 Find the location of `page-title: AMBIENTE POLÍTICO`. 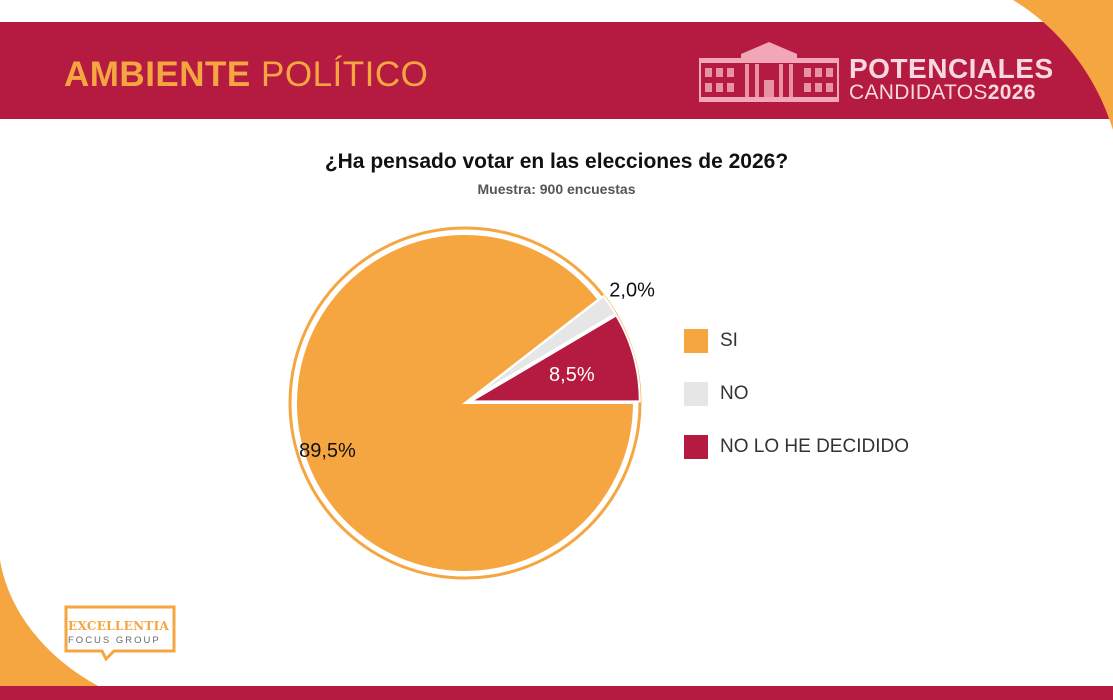

page-title: AMBIENTE POLÍTICO is located at coordinates (246, 75).